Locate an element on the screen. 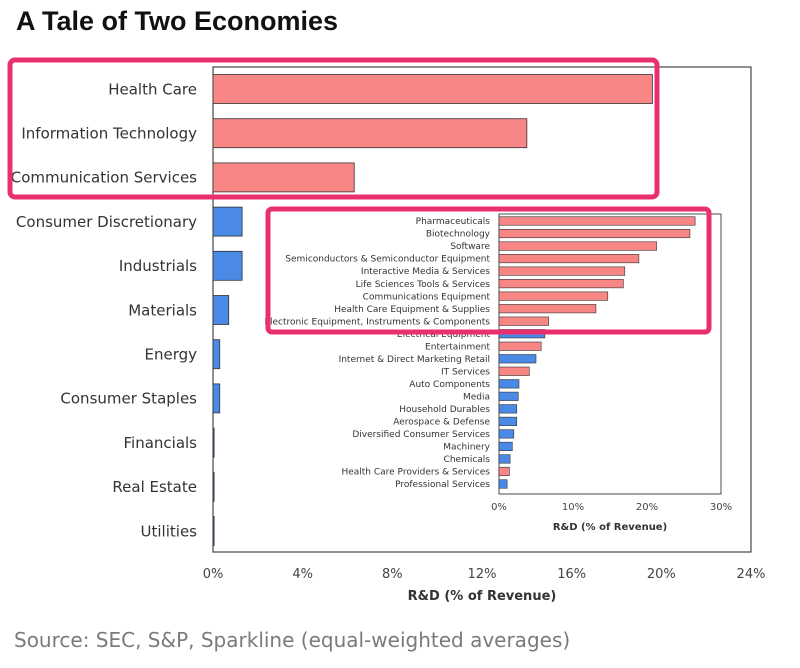  sector-bar-energy is located at coordinates (216, 354).